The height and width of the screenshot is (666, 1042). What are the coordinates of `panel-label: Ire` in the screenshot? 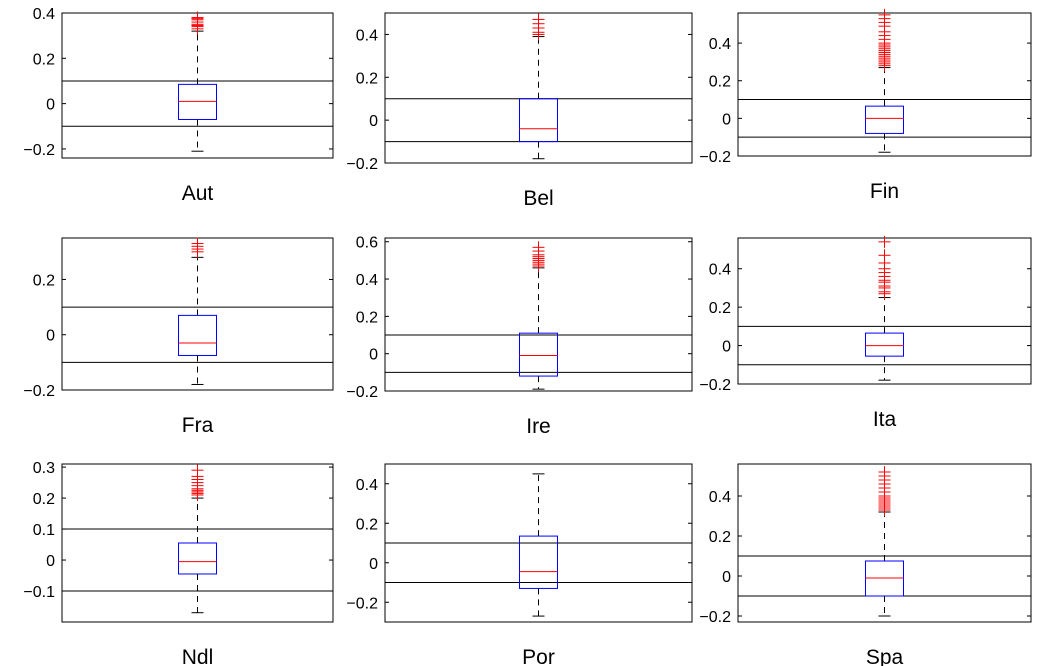 It's located at (538, 426).